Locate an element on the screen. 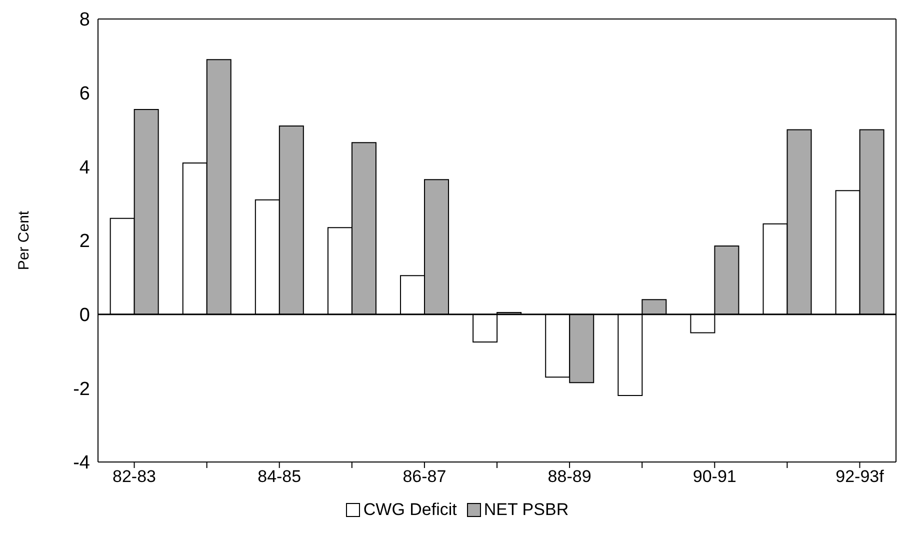 This screenshot has height=533, width=909. y-tick-label: 0 is located at coordinates (84, 315).